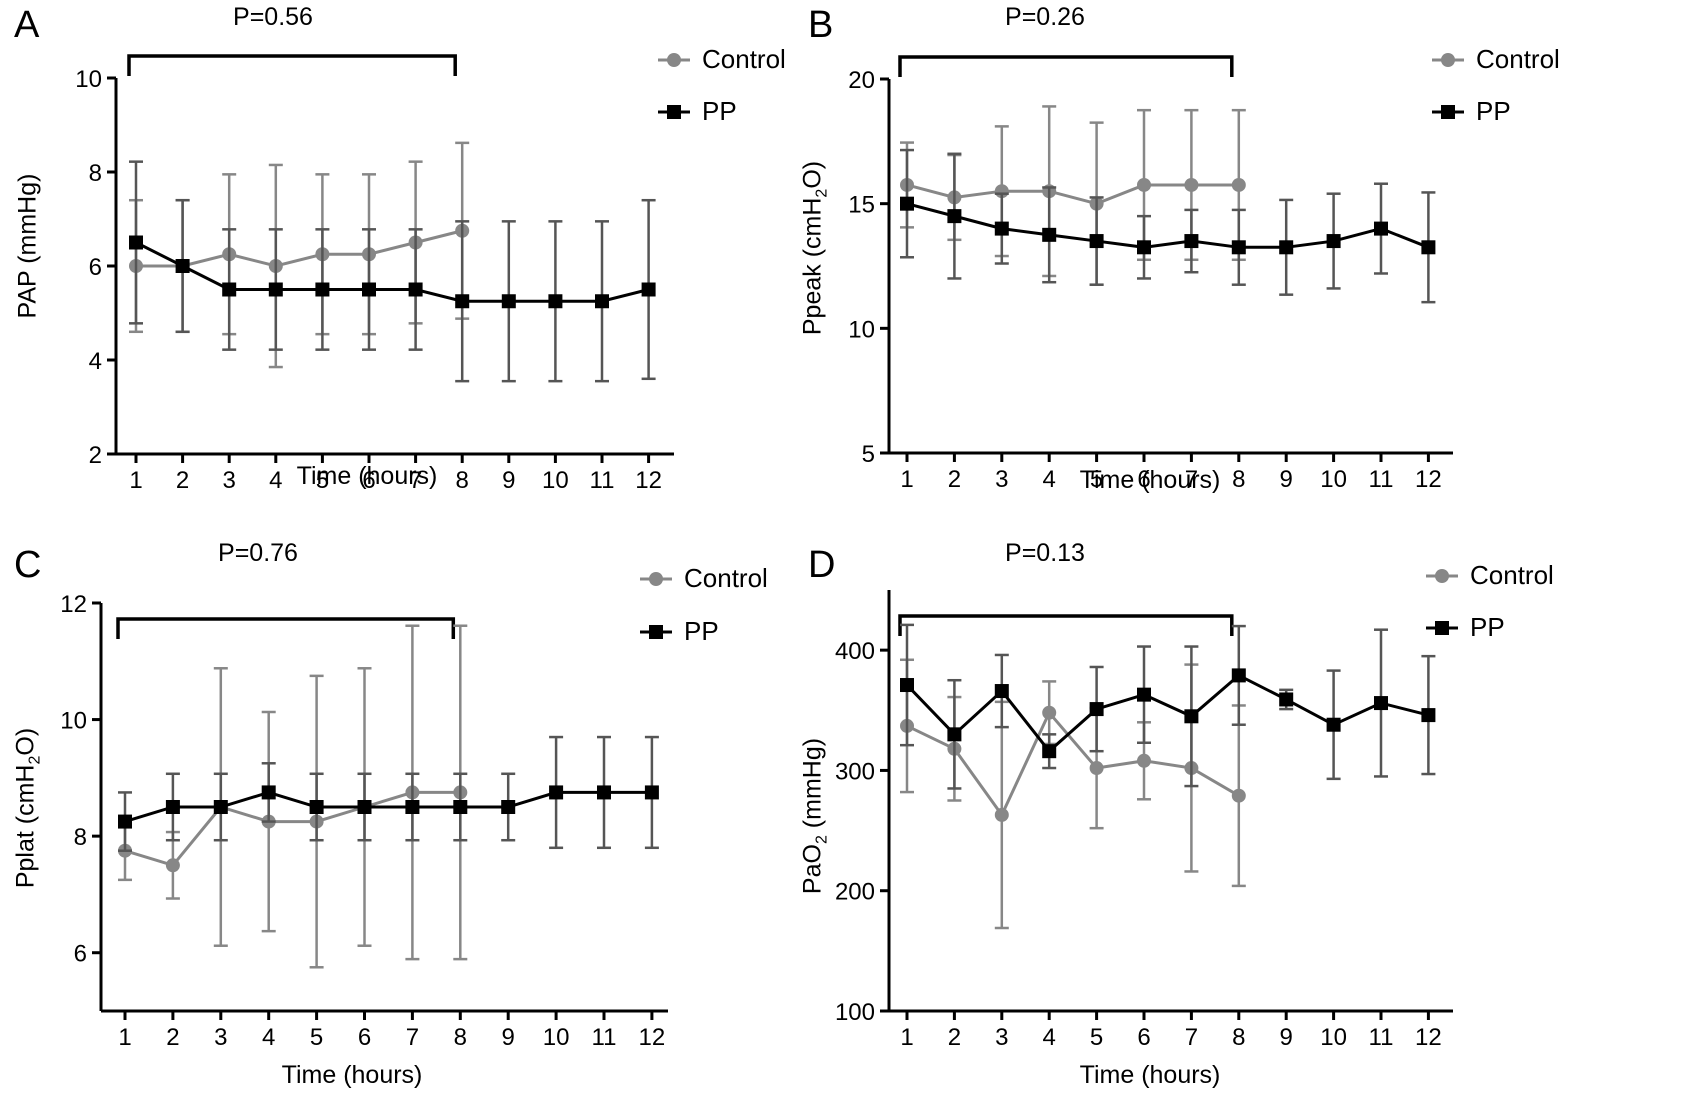 Image resolution: width=1696 pixels, height=1096 pixels. What do you see at coordinates (855, 651) in the screenshot?
I see `y-tick-label: 400` at bounding box center [855, 651].